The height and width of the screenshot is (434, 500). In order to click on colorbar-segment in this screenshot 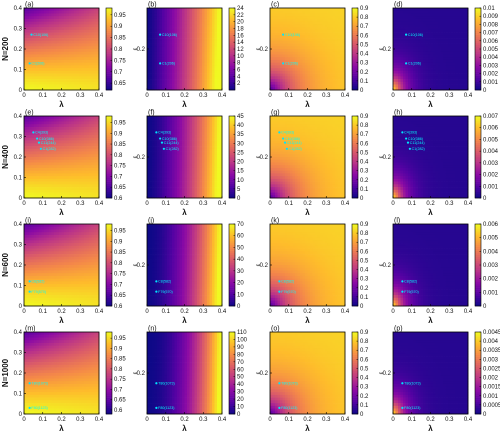, I will do `click(478, 56)`.